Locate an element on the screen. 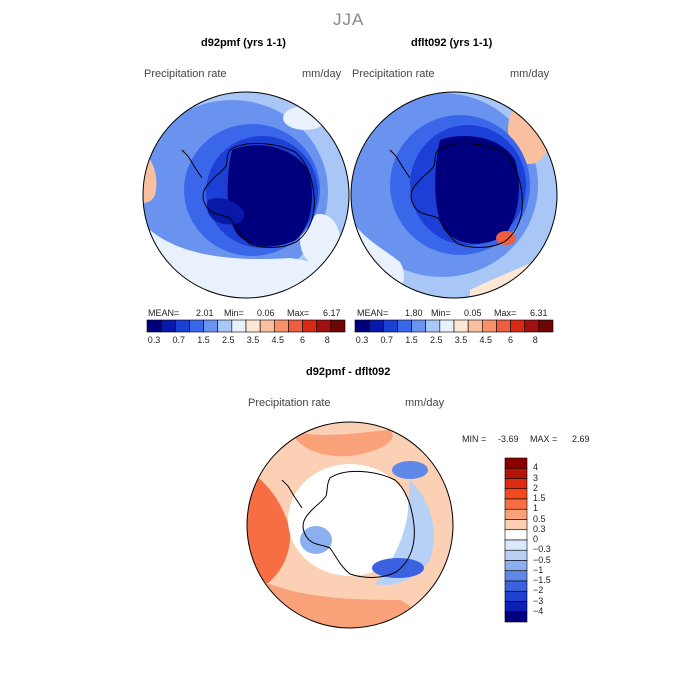  panel3-colorbar is located at coordinates (516, 540).